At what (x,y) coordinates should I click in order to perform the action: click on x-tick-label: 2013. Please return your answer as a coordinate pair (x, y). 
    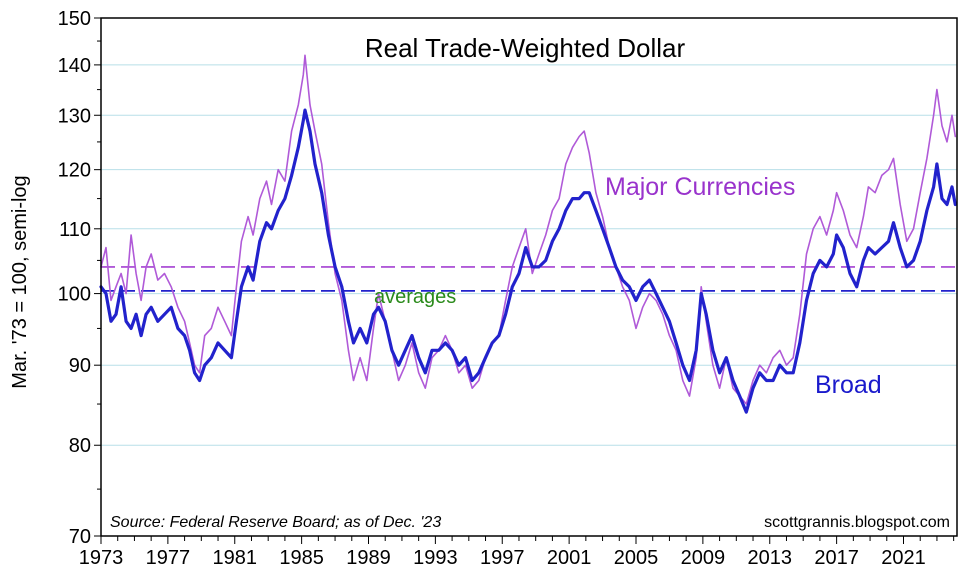
    Looking at the image, I should click on (770, 558).